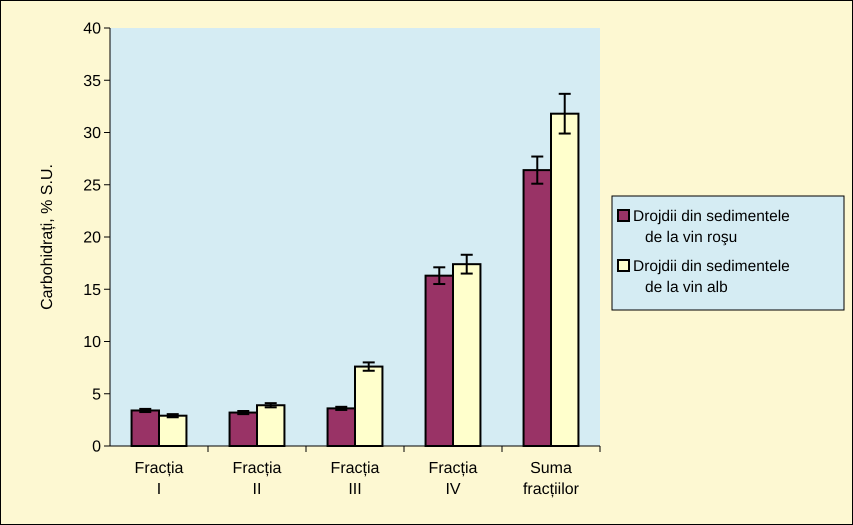  I want to click on y-tick-label: 5, so click(97, 395).